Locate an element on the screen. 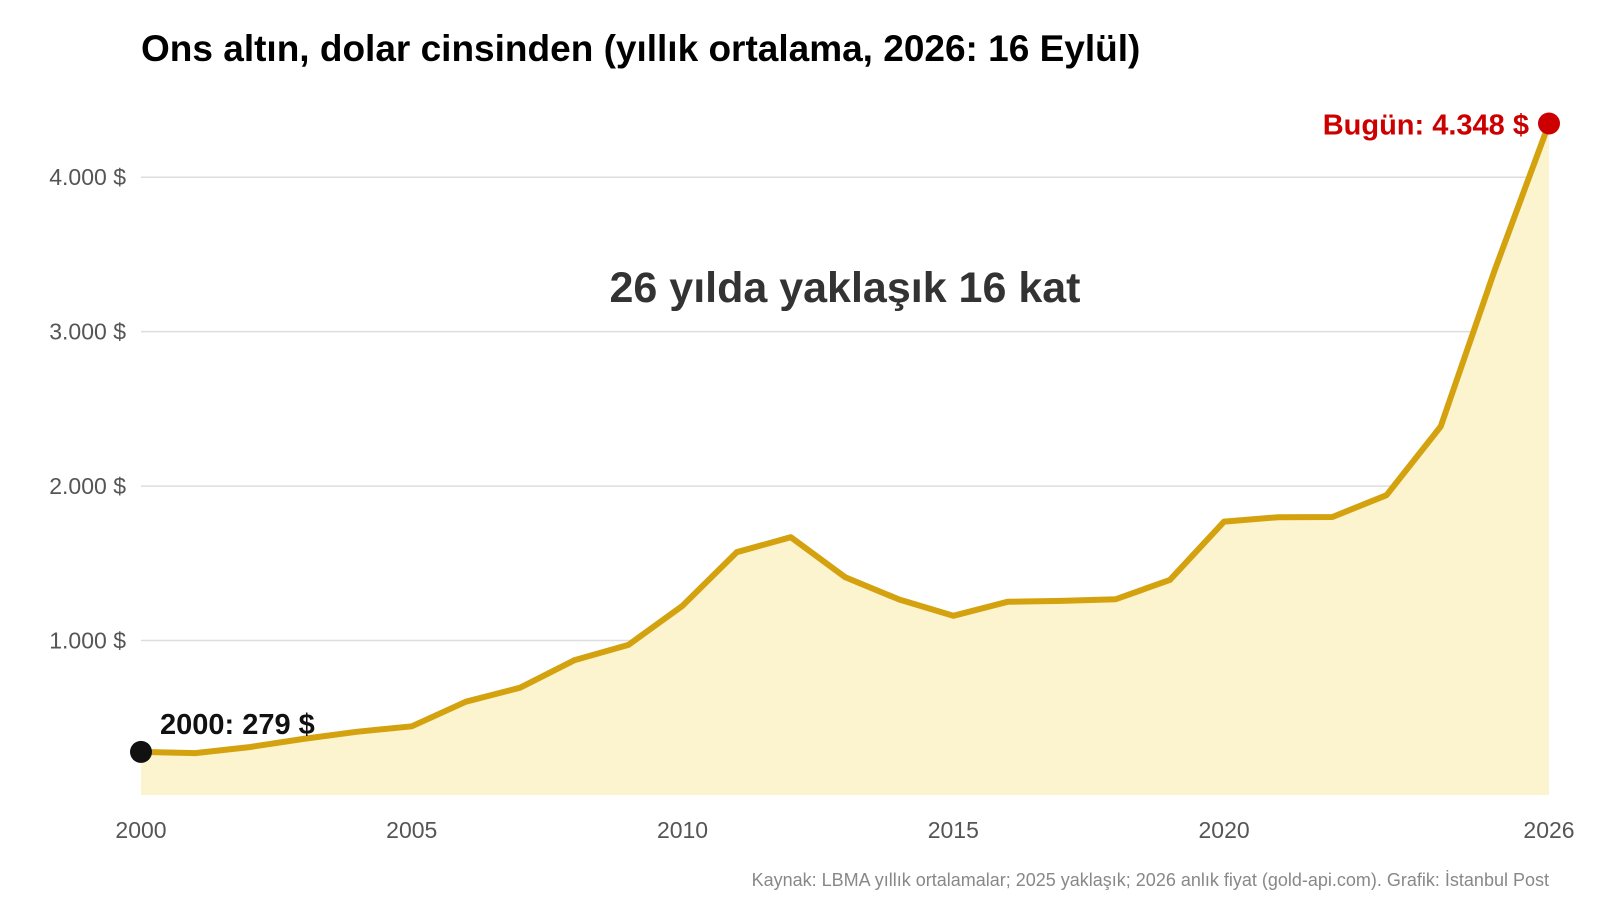  x-axis-ticks: 2000 2005 2010 2015 2020 2026 is located at coordinates (844, 830).